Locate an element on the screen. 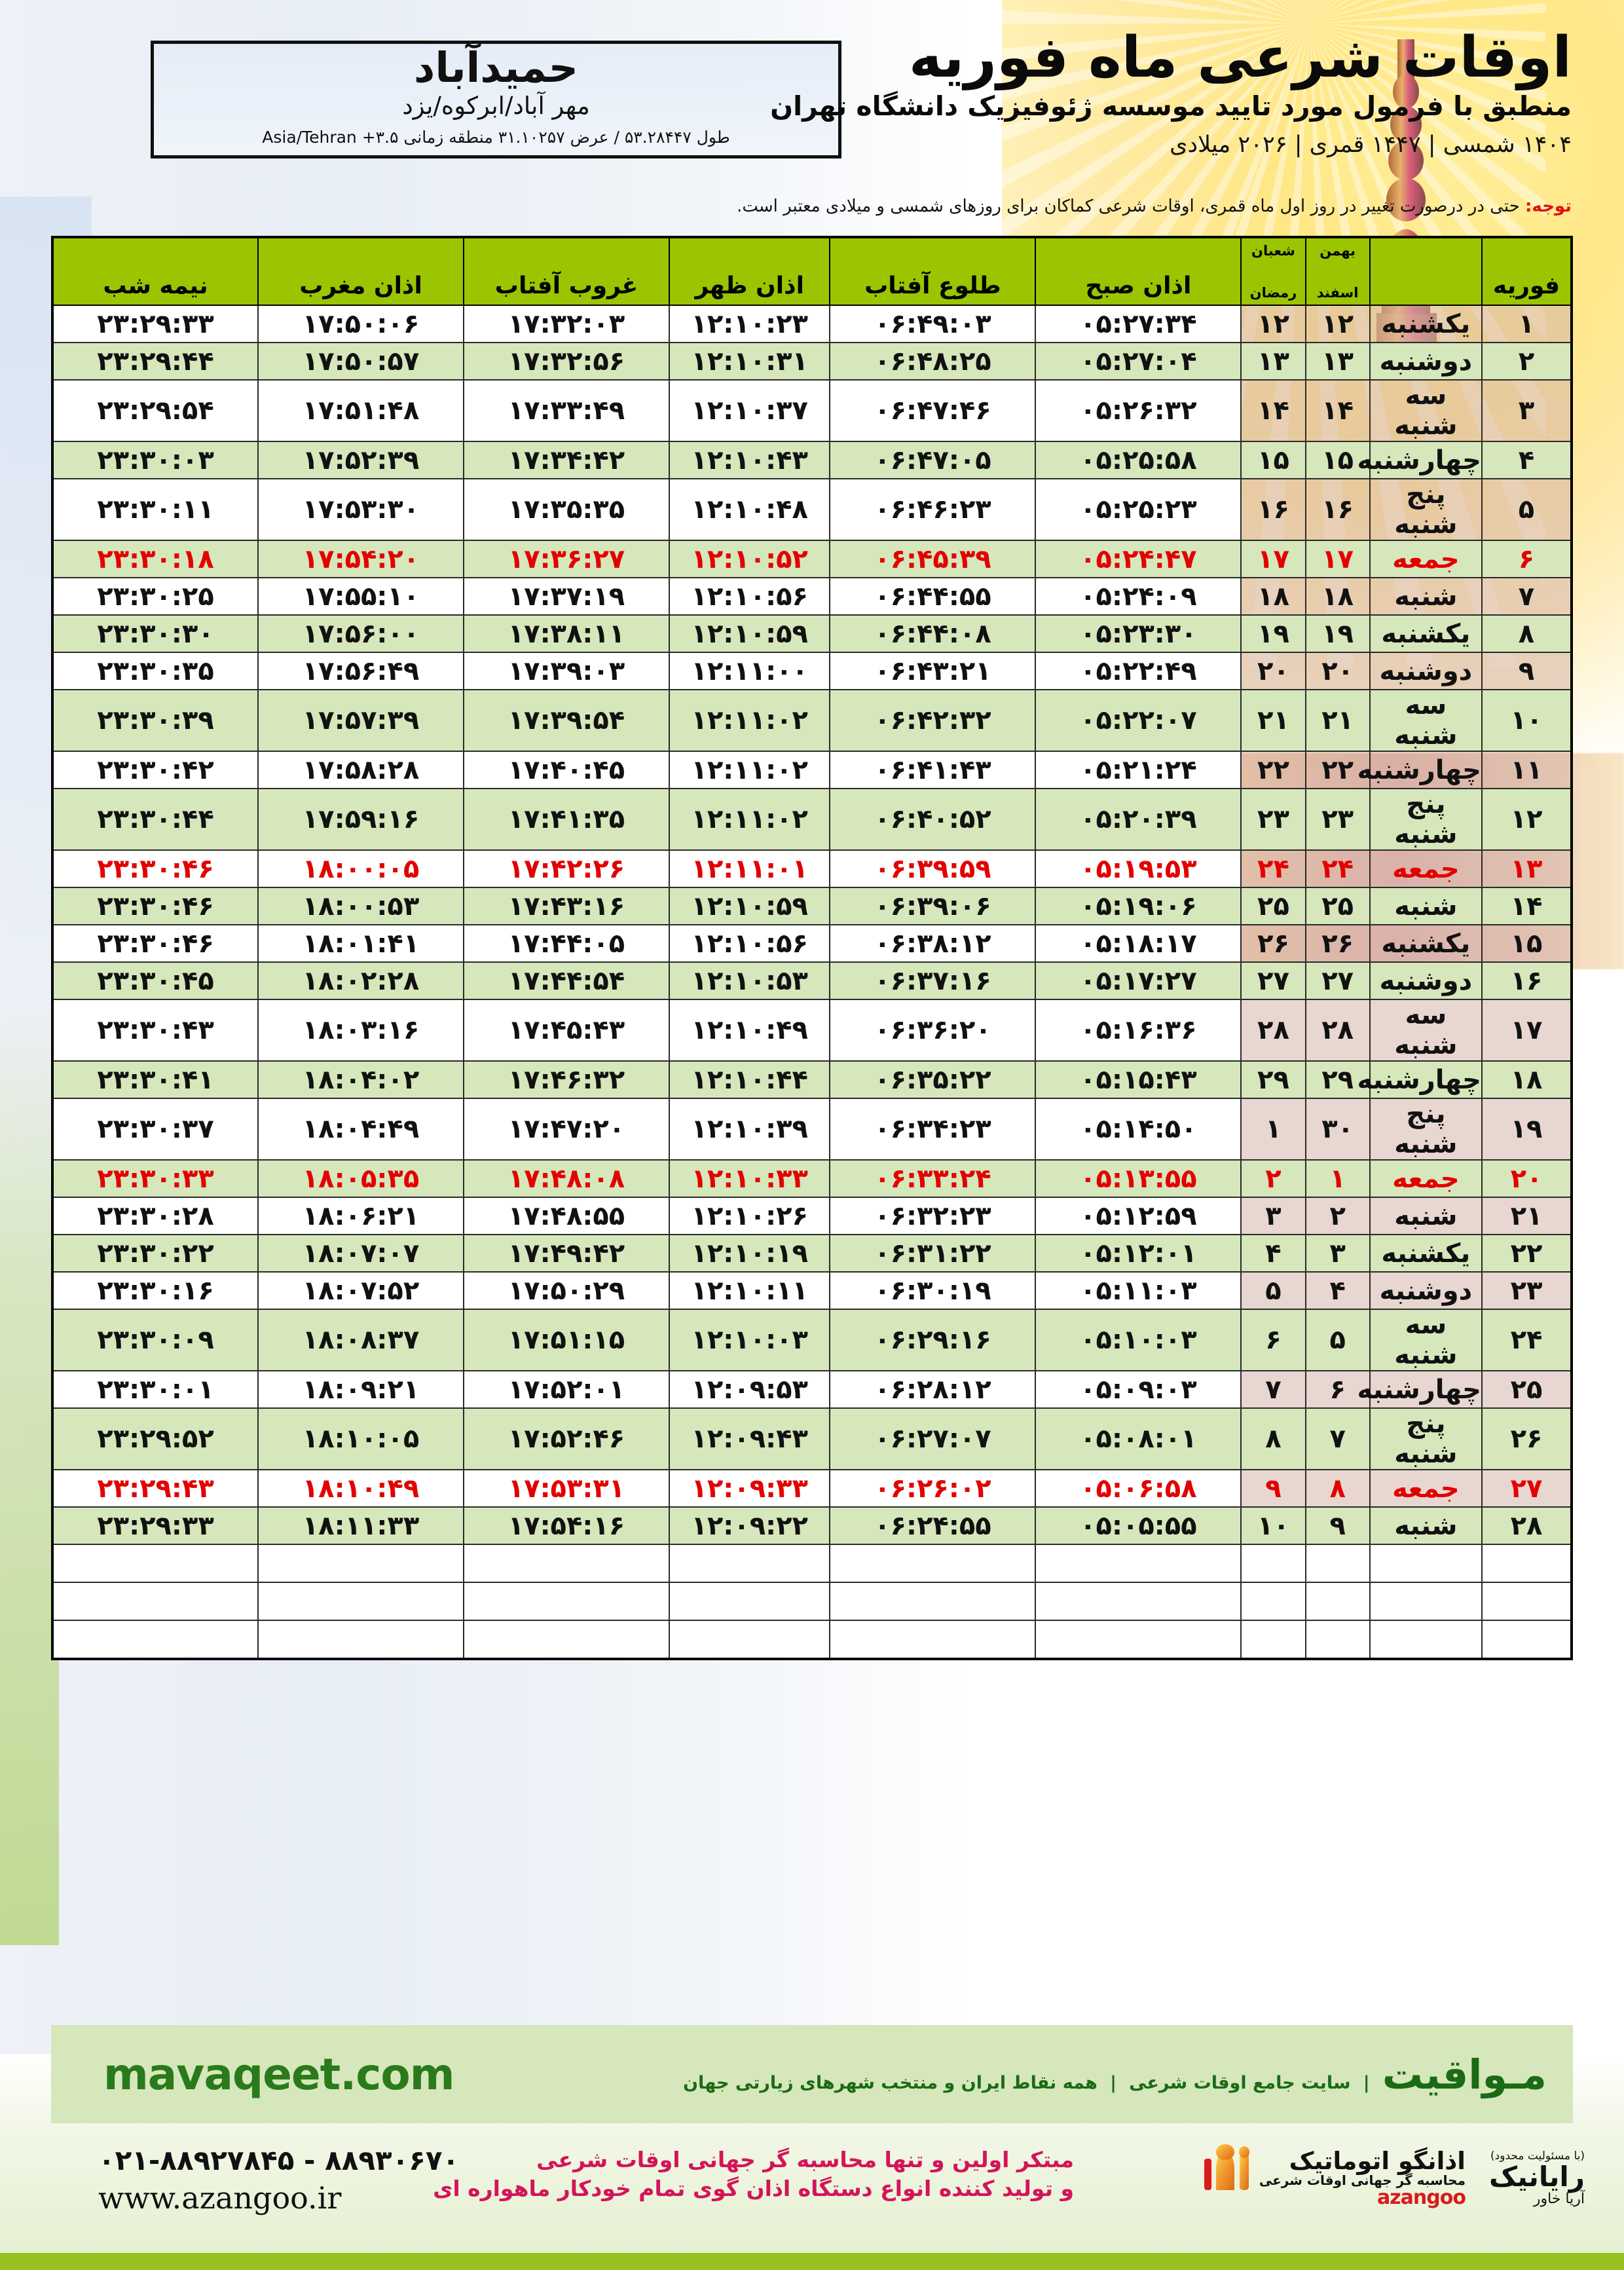  cell-sunrise: ۰۶:۳۳:۲۴ is located at coordinates (933, 1178).